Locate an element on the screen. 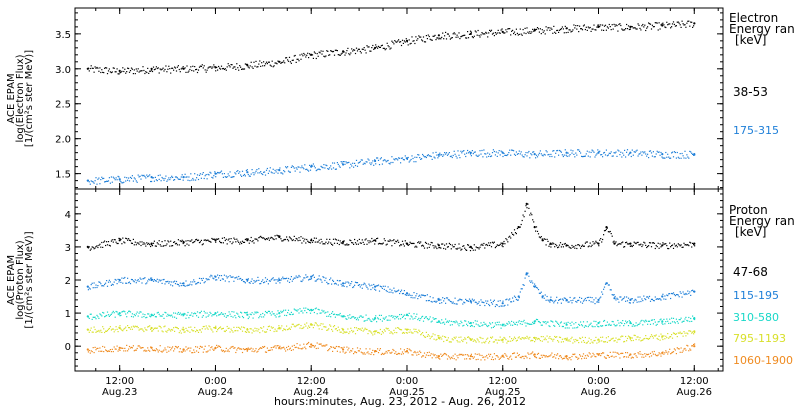  x-tick-label-time: 12:00 is located at coordinates (502, 381).